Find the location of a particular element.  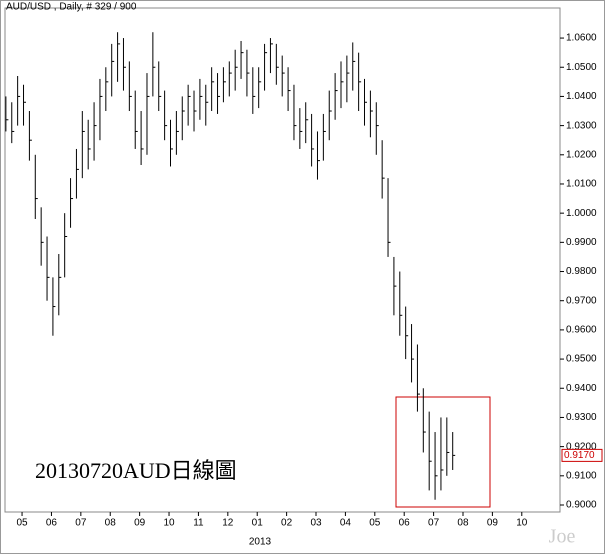

y-tick-label: 0.9600 is located at coordinates (581, 330).